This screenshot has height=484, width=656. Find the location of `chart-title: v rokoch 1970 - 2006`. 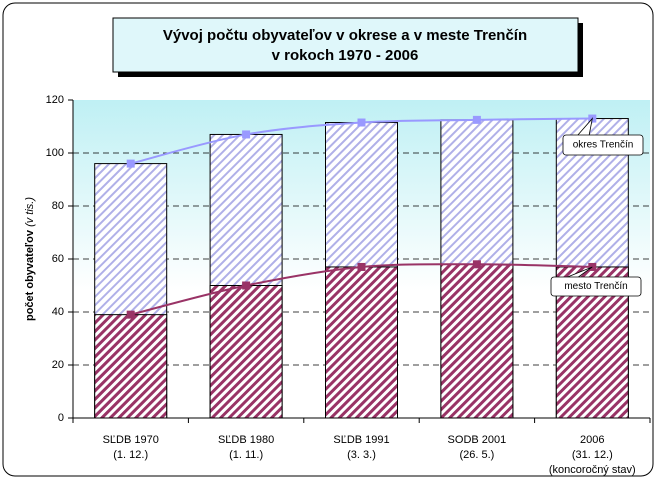

chart-title: v rokoch 1970 - 2006 is located at coordinates (345, 55).